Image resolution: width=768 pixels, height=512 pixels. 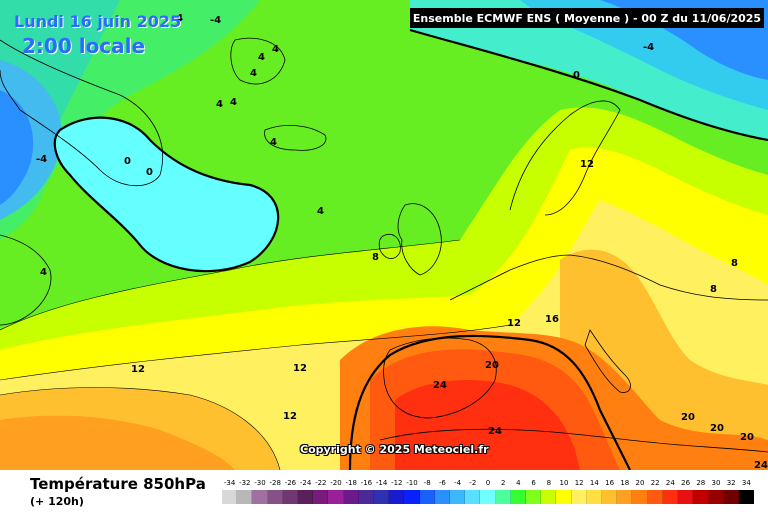 What do you see at coordinates (746, 483) in the screenshot?
I see `scale-tick-label: 34` at bounding box center [746, 483].